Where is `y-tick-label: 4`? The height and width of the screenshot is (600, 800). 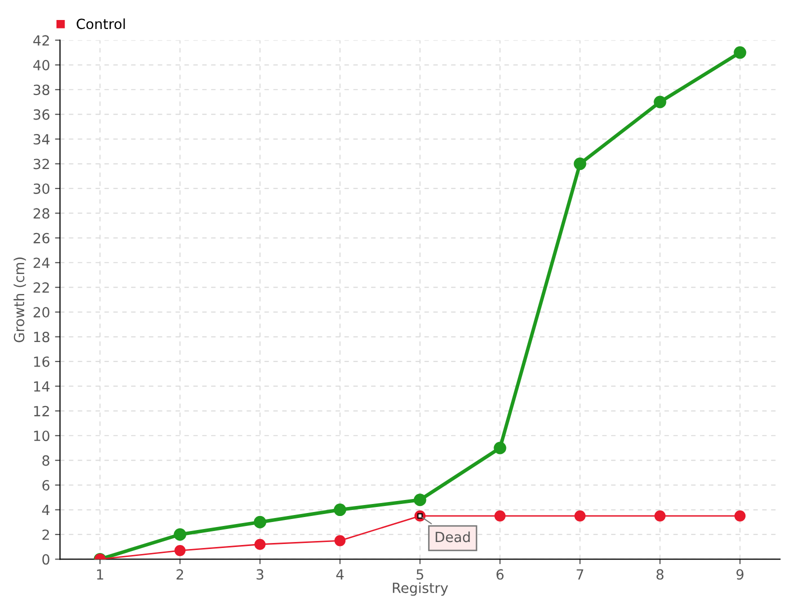 y-tick-label: 4 is located at coordinates (46, 510).